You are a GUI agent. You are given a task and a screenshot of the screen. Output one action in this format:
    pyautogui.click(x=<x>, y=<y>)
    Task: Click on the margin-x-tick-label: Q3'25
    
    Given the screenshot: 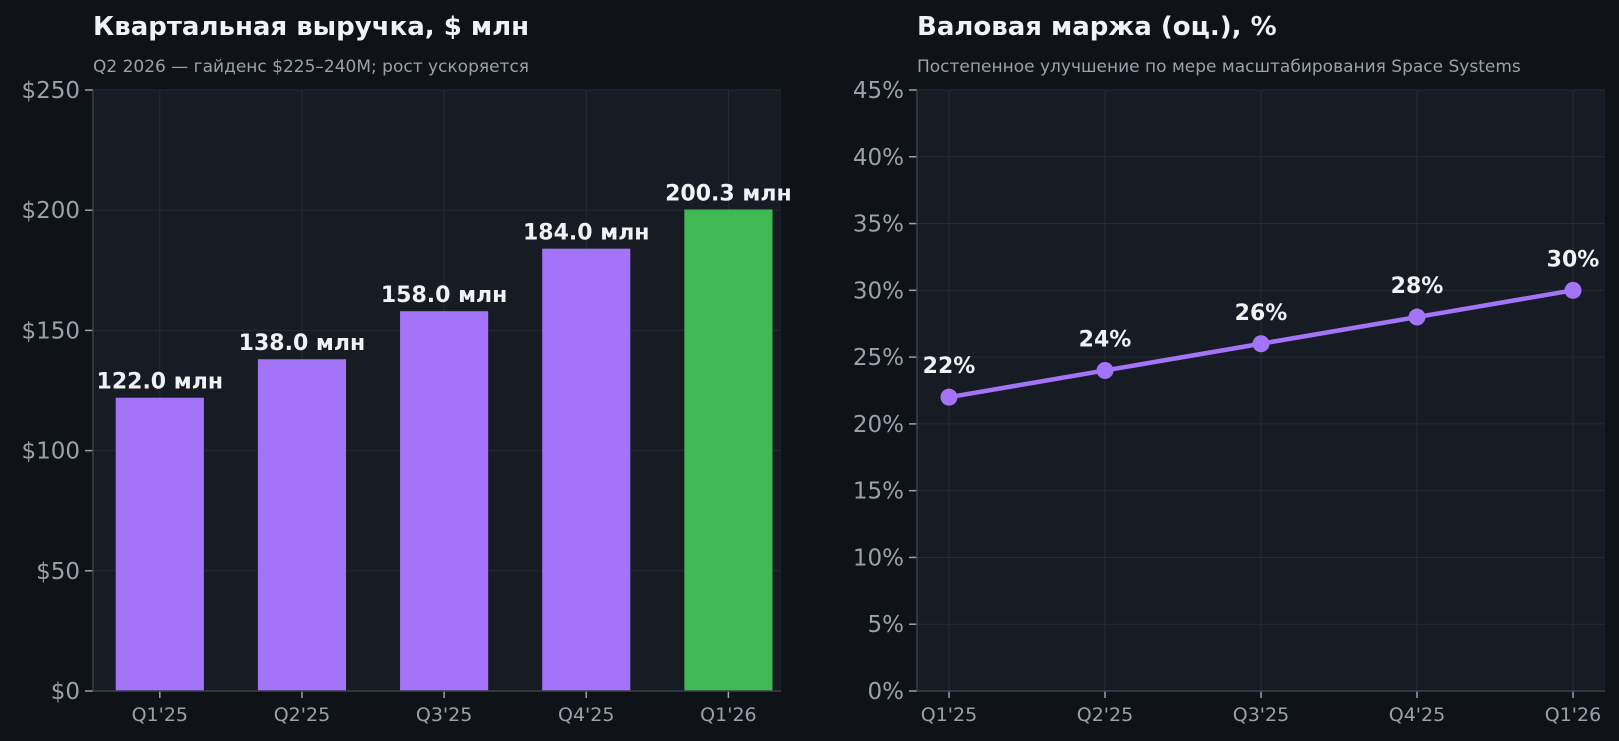 What is the action you would take?
    pyautogui.click(x=1261, y=715)
    